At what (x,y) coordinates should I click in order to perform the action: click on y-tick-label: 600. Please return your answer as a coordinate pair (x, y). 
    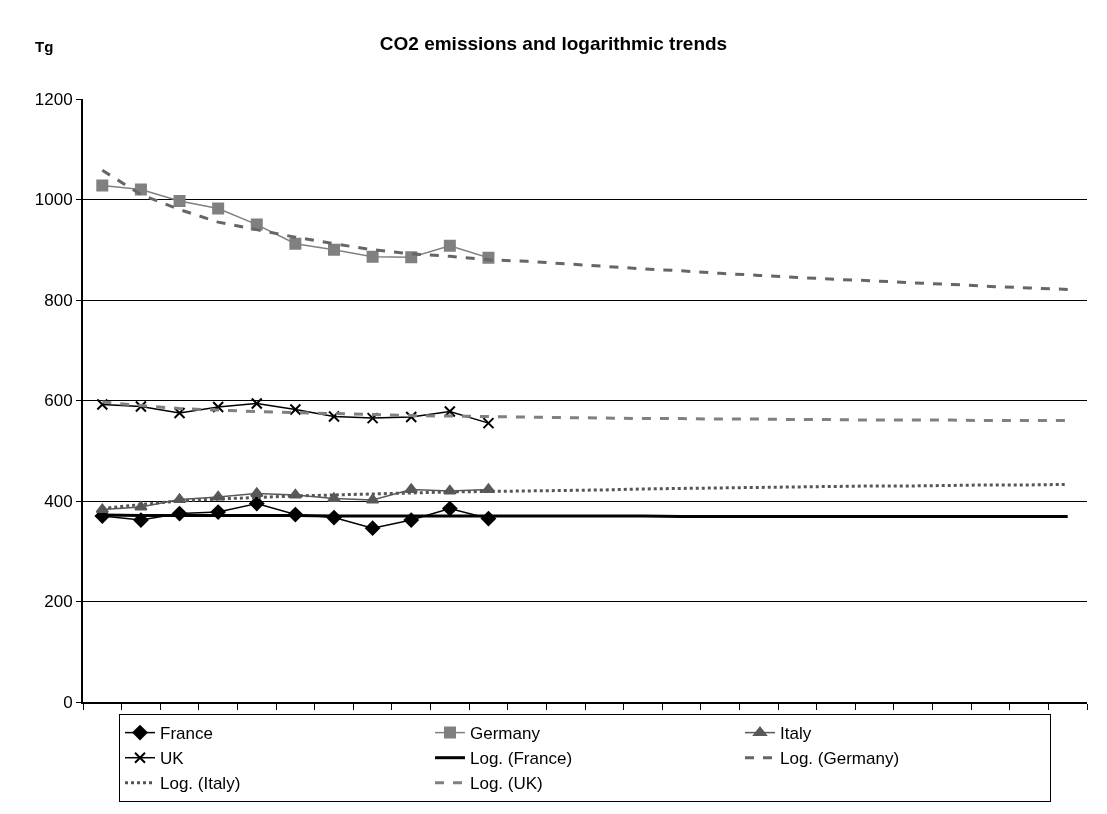
    Looking at the image, I should click on (58, 401).